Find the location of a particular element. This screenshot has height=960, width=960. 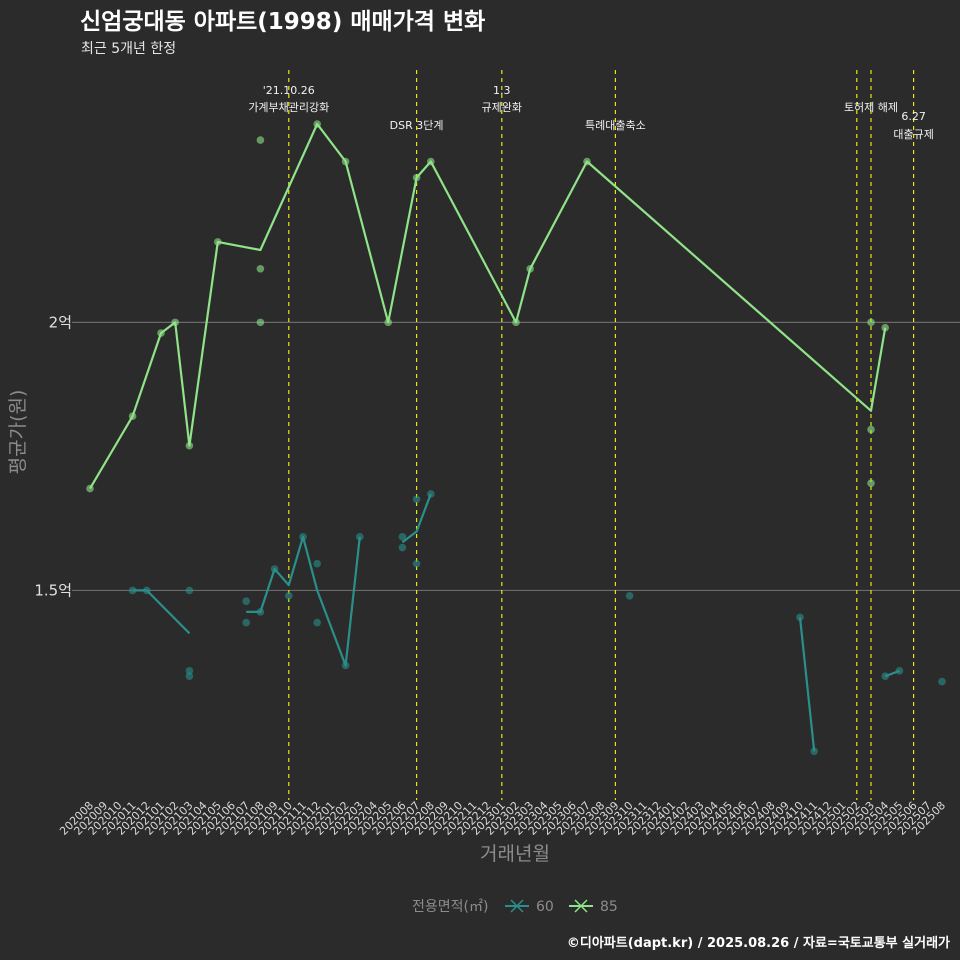

legend: 전용면적(㎡) 60 85 is located at coordinates (515, 907).